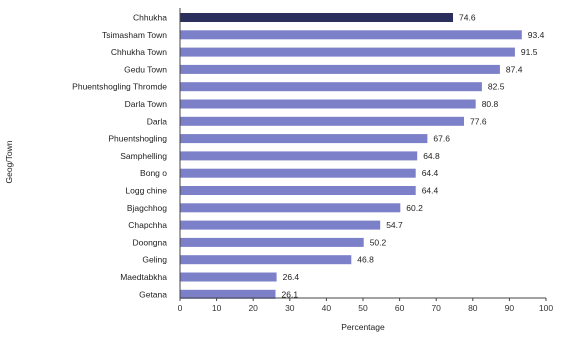 This screenshot has width=567, height=338. I want to click on category-label: Tsimasham Town, so click(134, 35).